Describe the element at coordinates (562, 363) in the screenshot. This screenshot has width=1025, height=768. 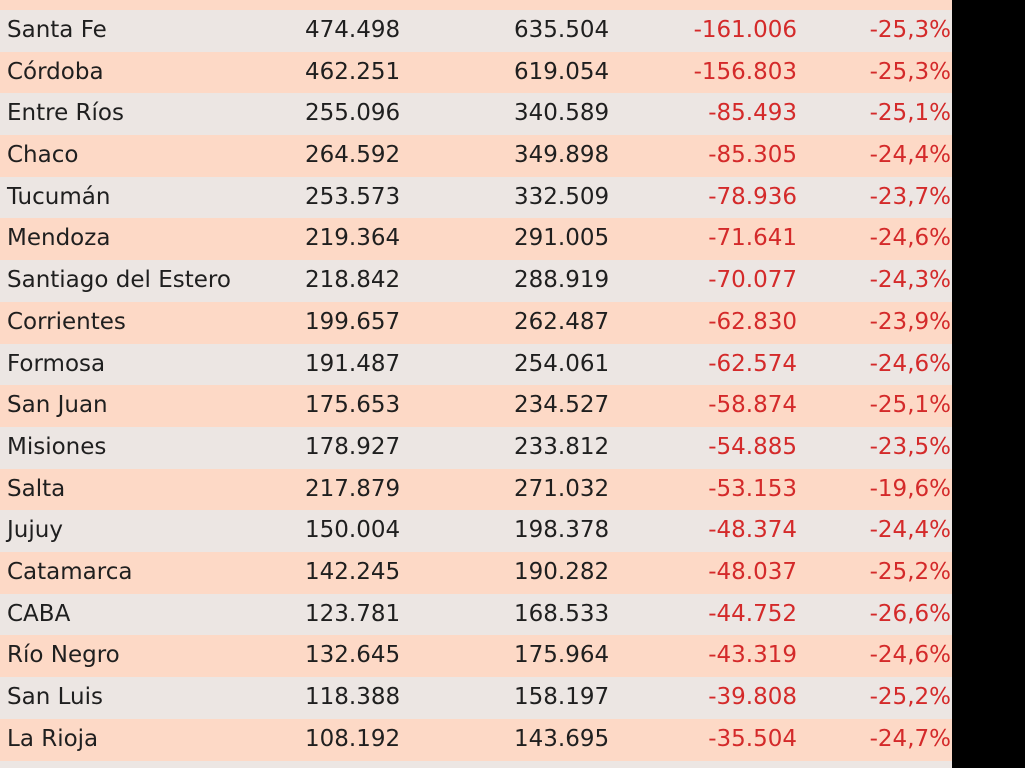
I see `value-col-2: 254.061` at that location.